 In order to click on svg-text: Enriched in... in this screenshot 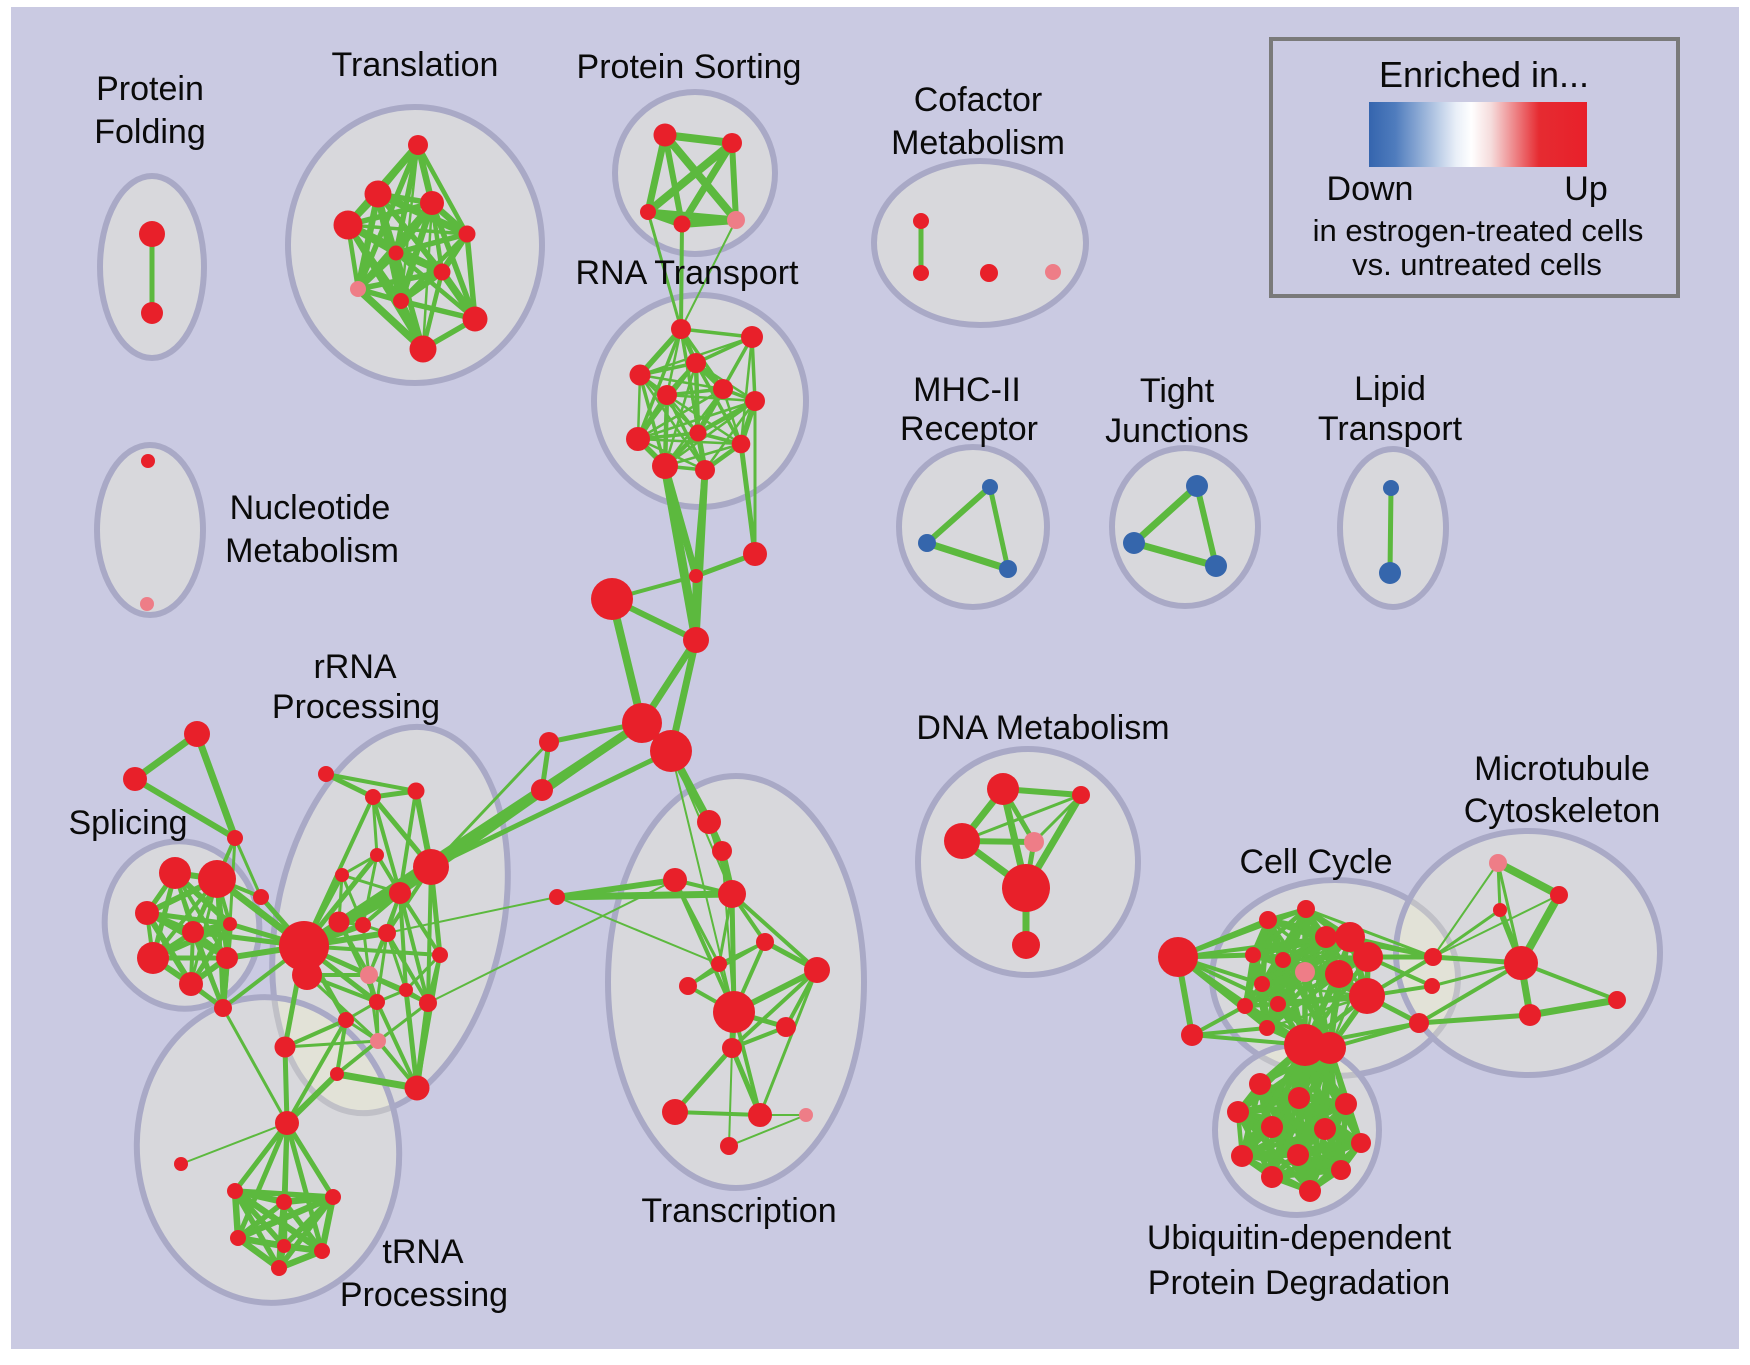, I will do `click(1484, 74)`.